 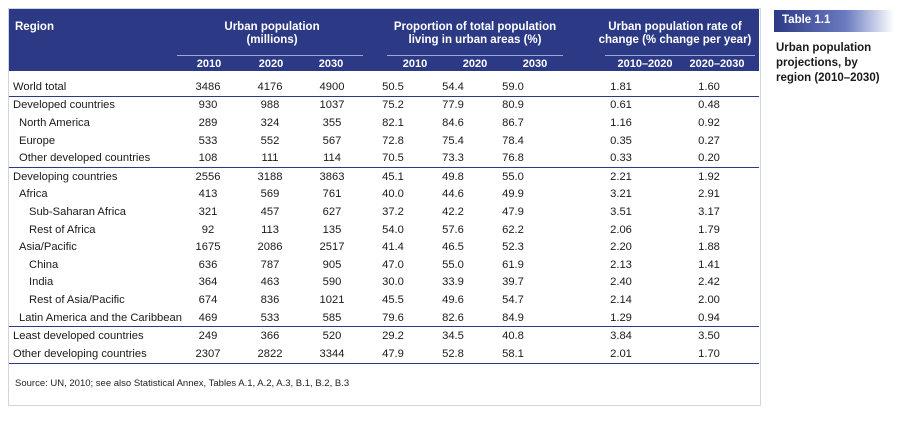 I want to click on value-cell: 49.6, so click(x=453, y=299).